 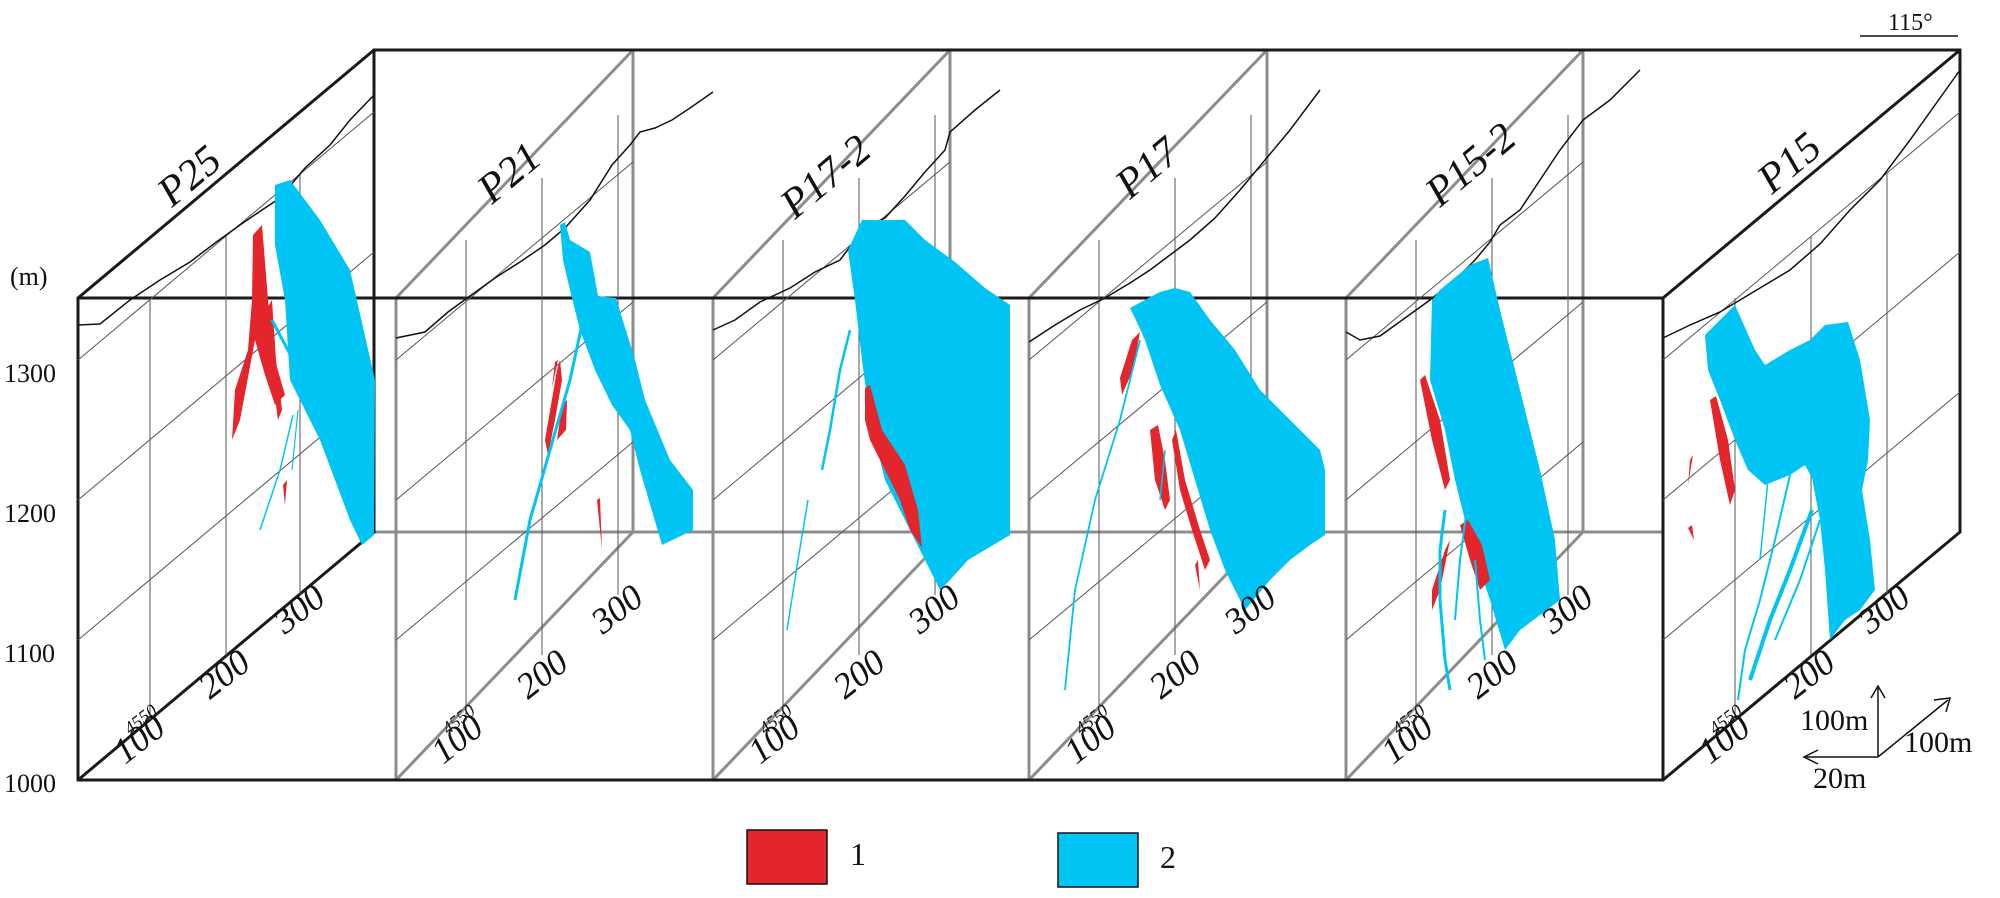 I want to click on elevation-tick-1100: 1100, so click(x=29, y=653).